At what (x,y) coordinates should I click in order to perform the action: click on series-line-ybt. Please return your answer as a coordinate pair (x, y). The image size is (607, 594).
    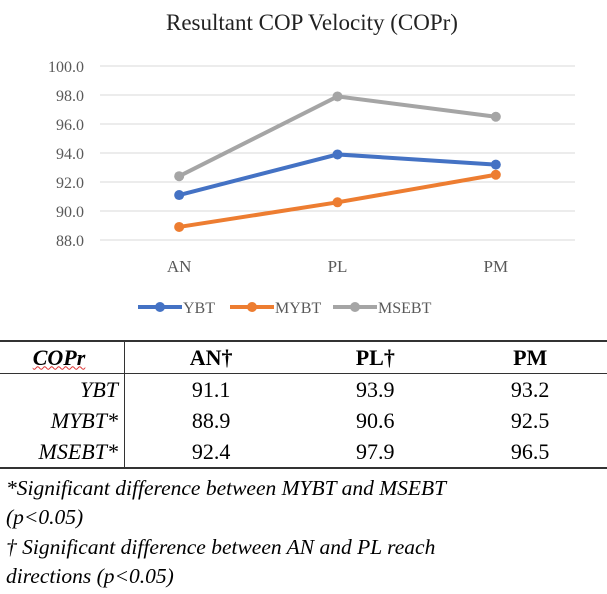
    Looking at the image, I should click on (337, 174).